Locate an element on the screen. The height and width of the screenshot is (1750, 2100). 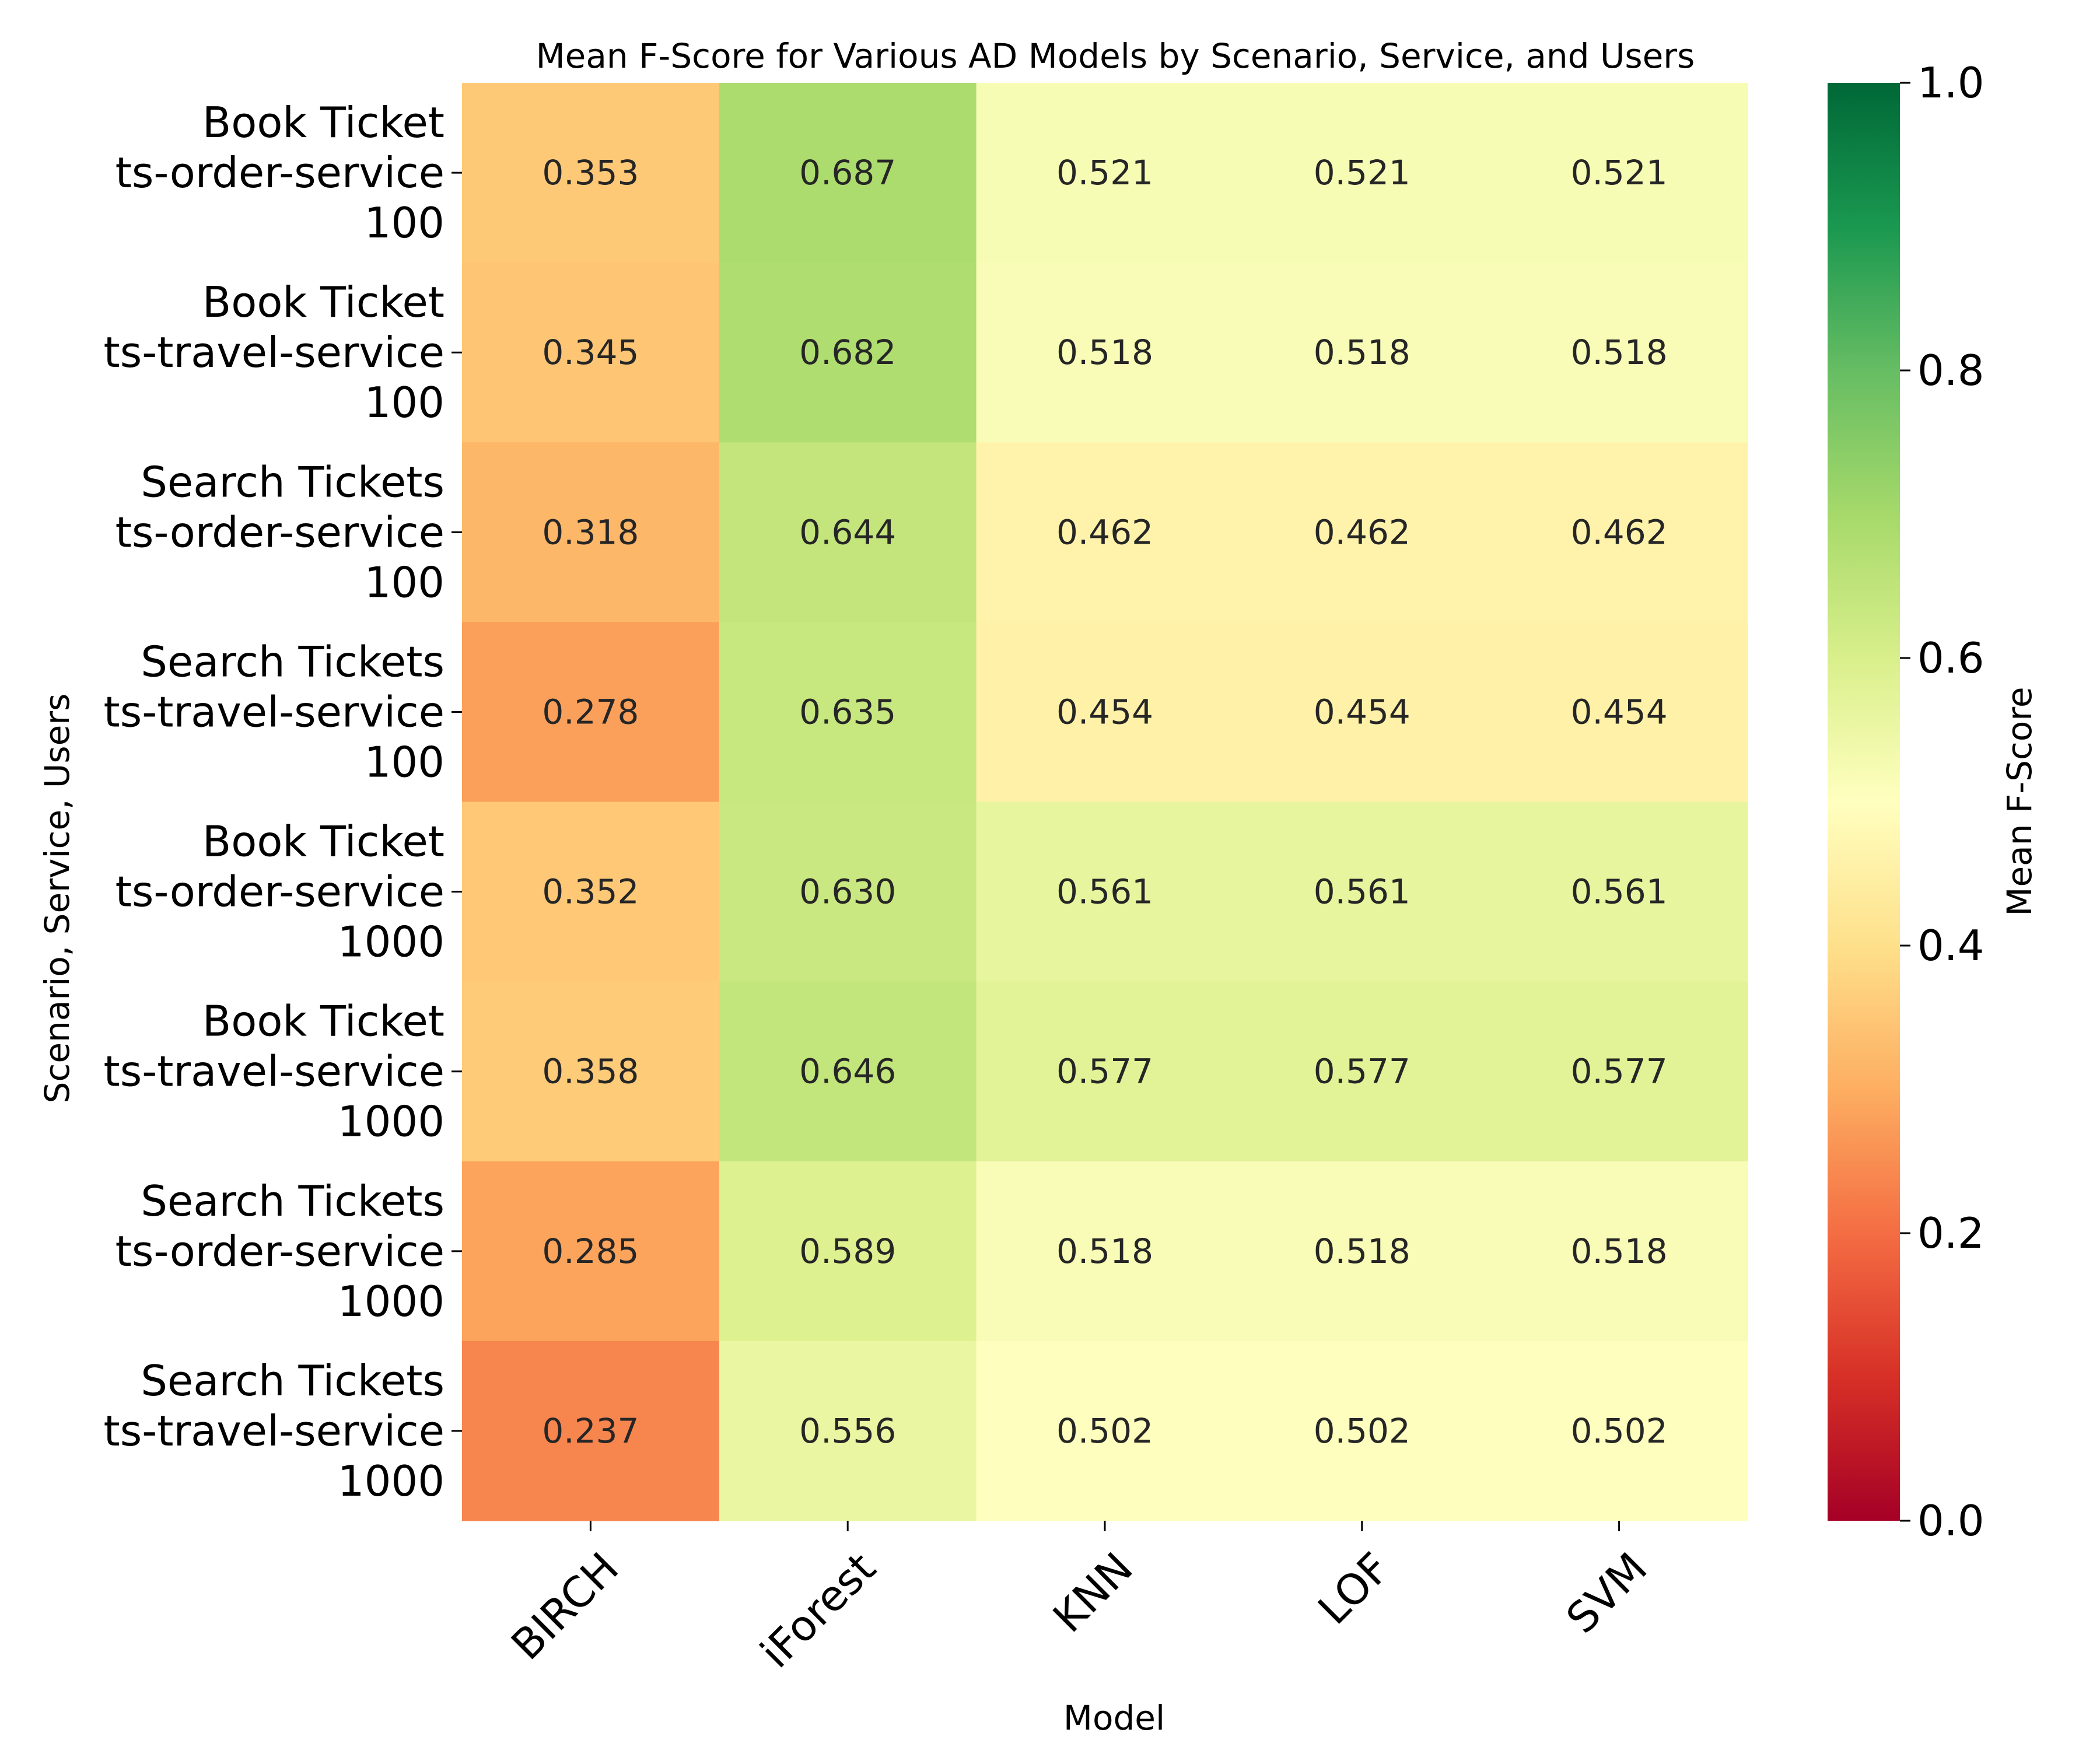
cell-value-label: 0.644 is located at coordinates (848, 532).